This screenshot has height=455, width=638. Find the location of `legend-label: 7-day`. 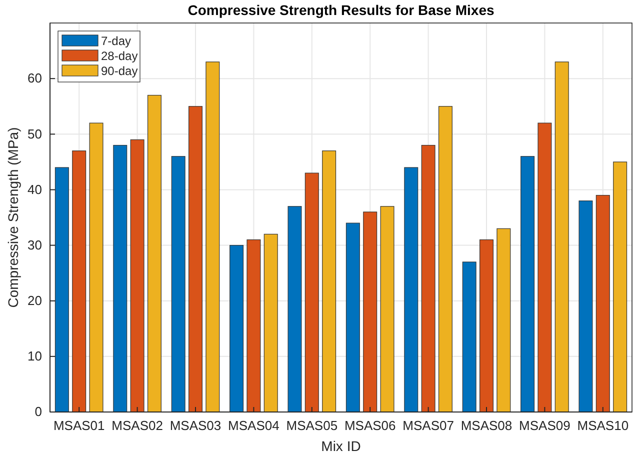

legend-label: 7-day is located at coordinates (116, 41).